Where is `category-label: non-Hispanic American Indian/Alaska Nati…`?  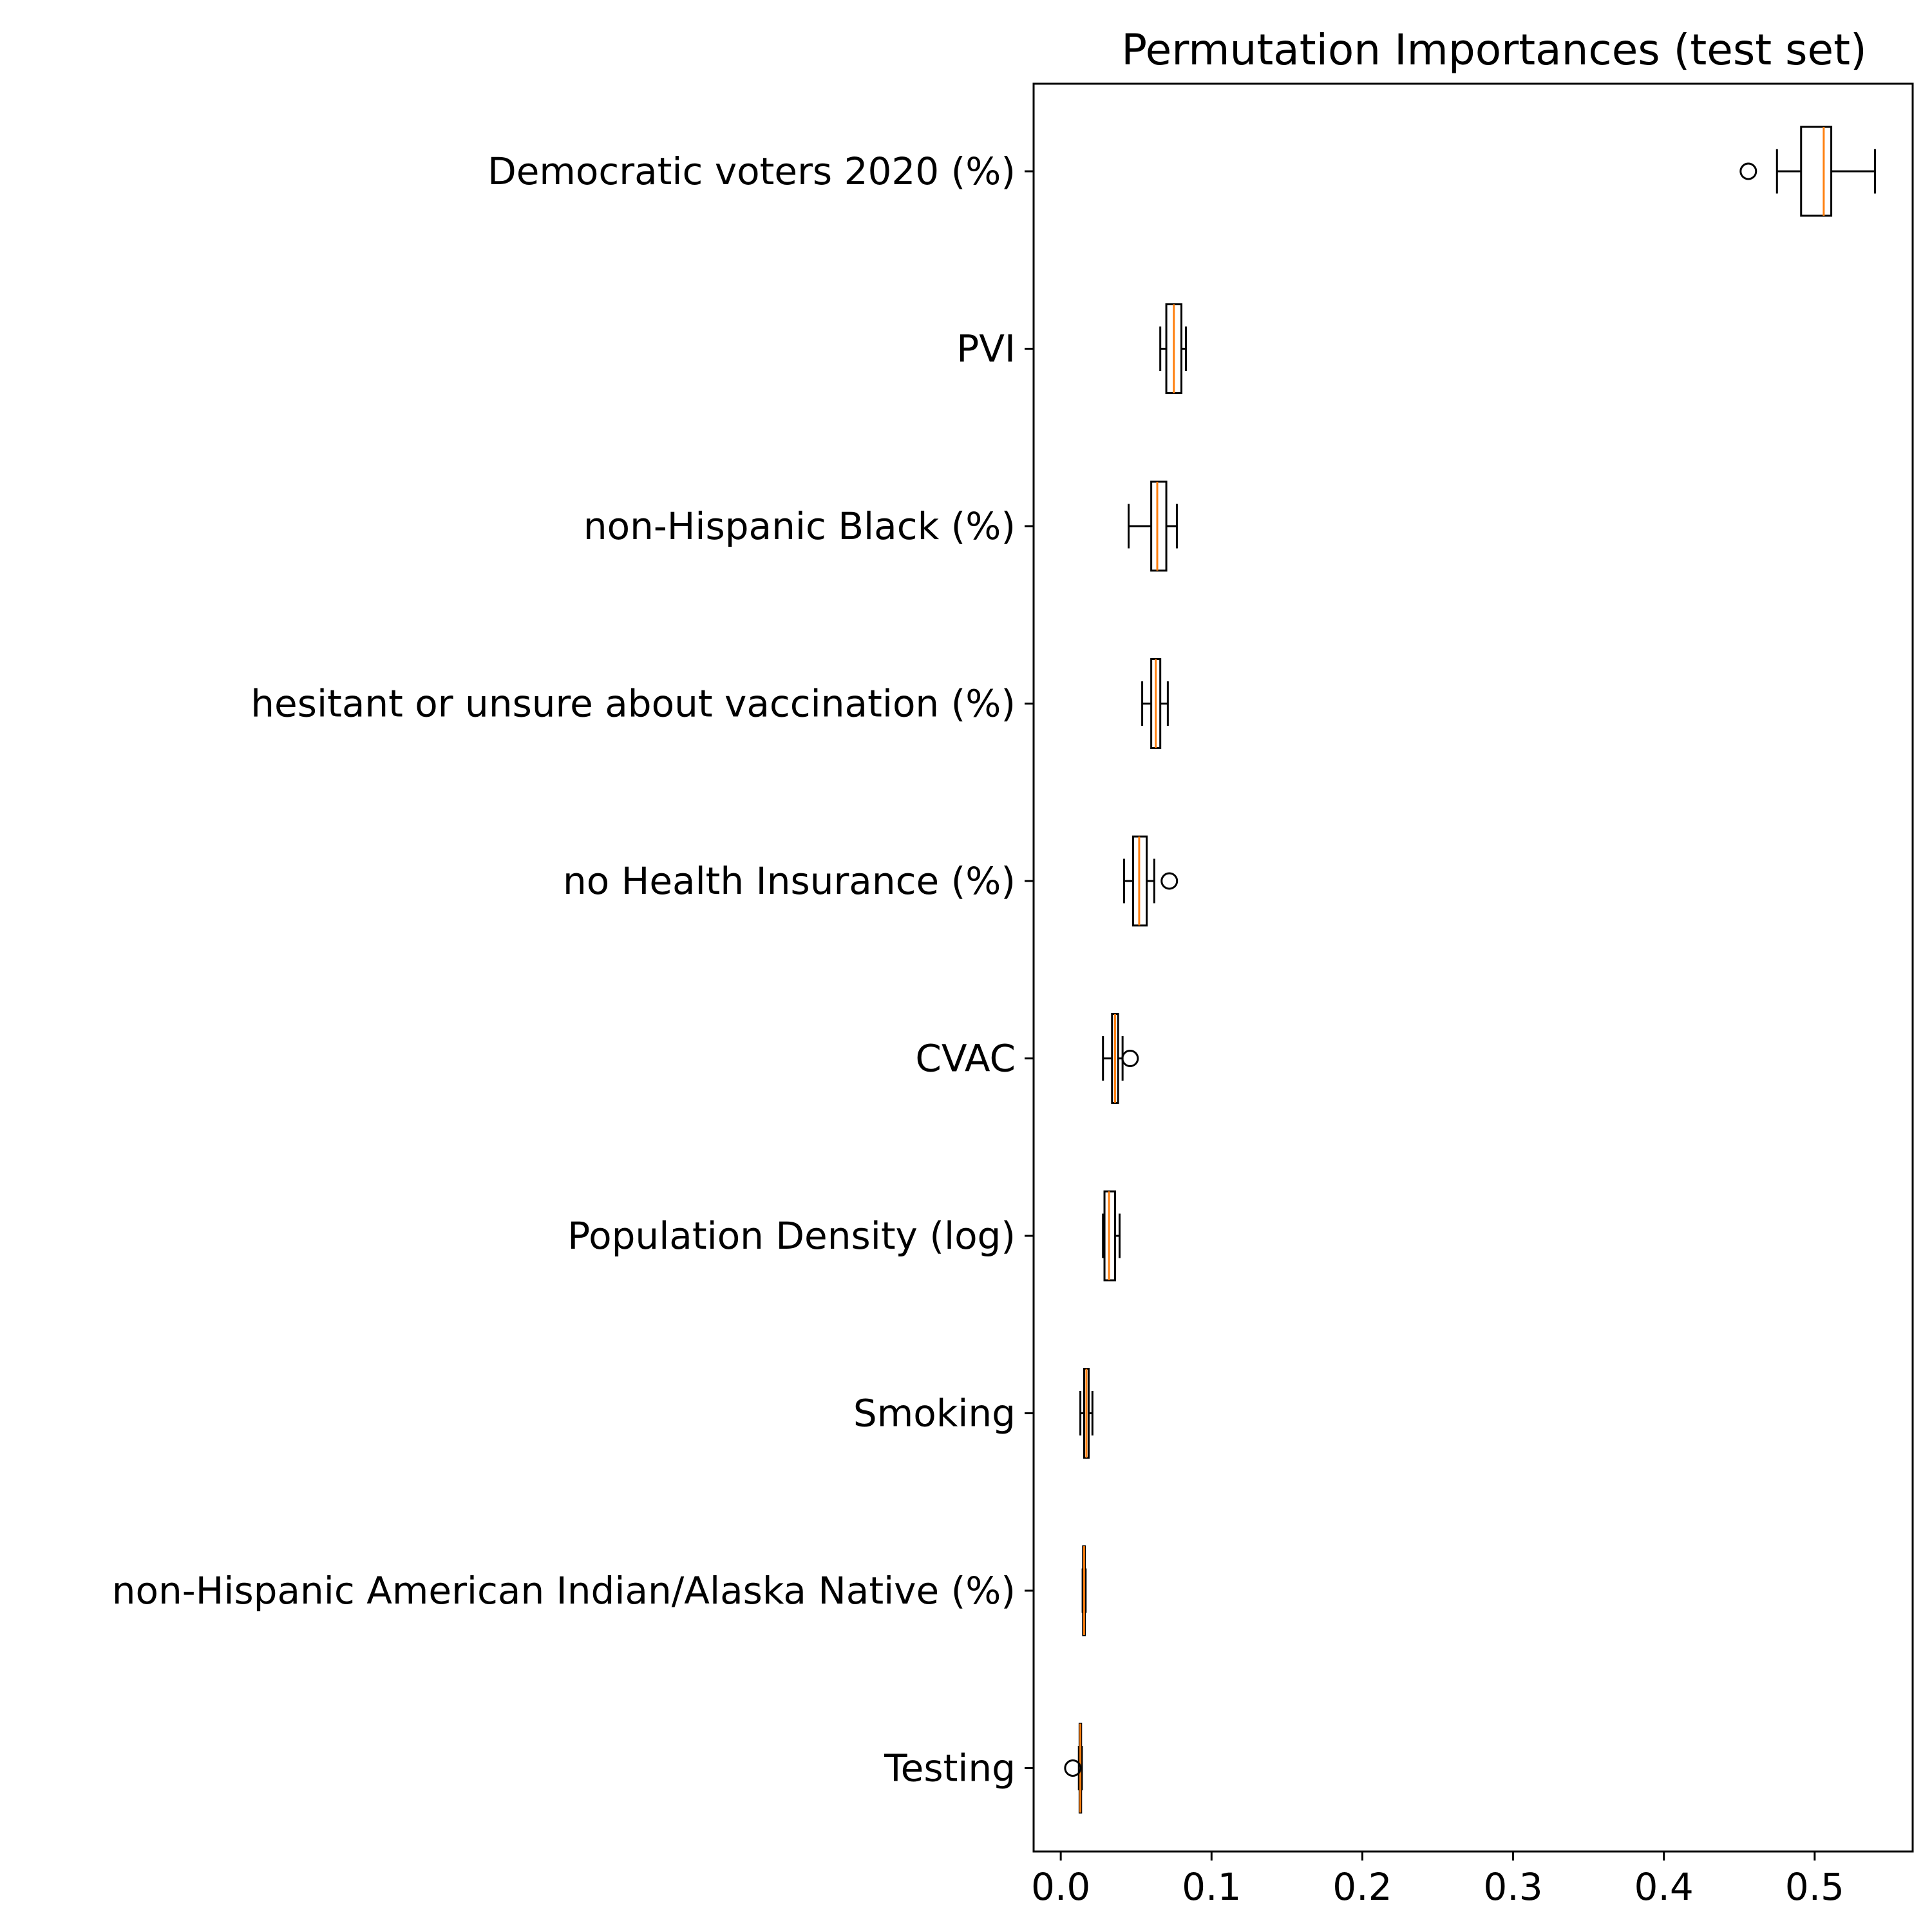
category-label: non-Hispanic American Indian/Alaska Nati… is located at coordinates (564, 1591).